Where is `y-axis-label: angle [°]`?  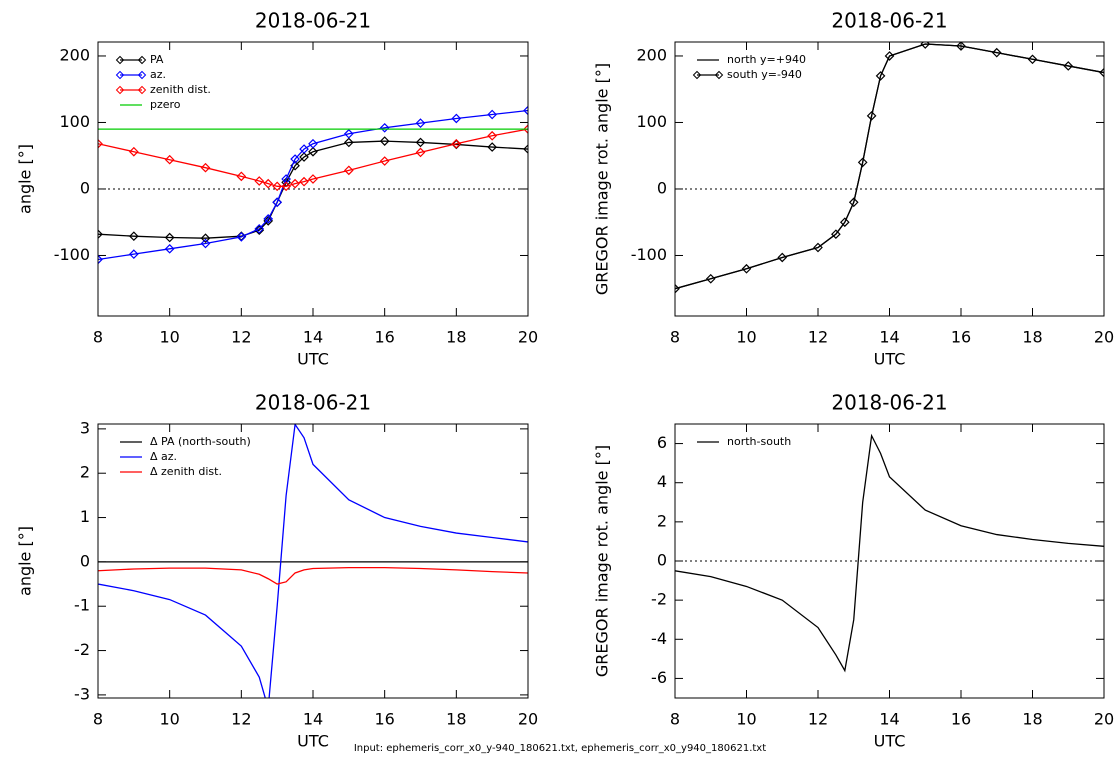
y-axis-label: angle [°] is located at coordinates (25, 179).